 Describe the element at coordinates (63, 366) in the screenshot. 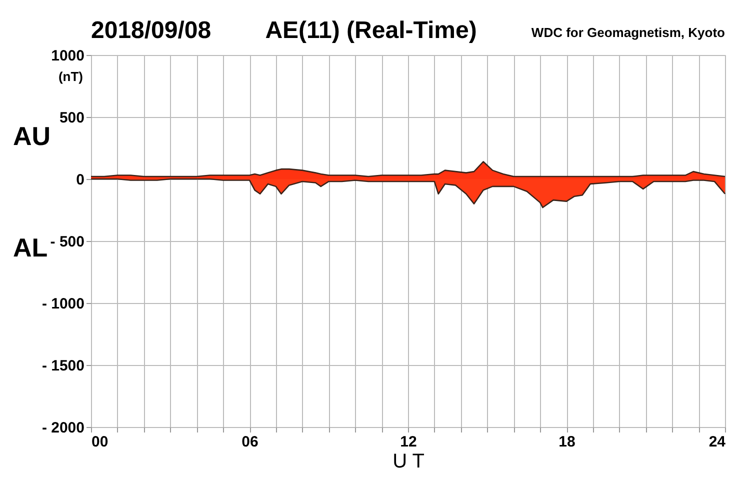

I see `y-tick-label: - 1500` at that location.